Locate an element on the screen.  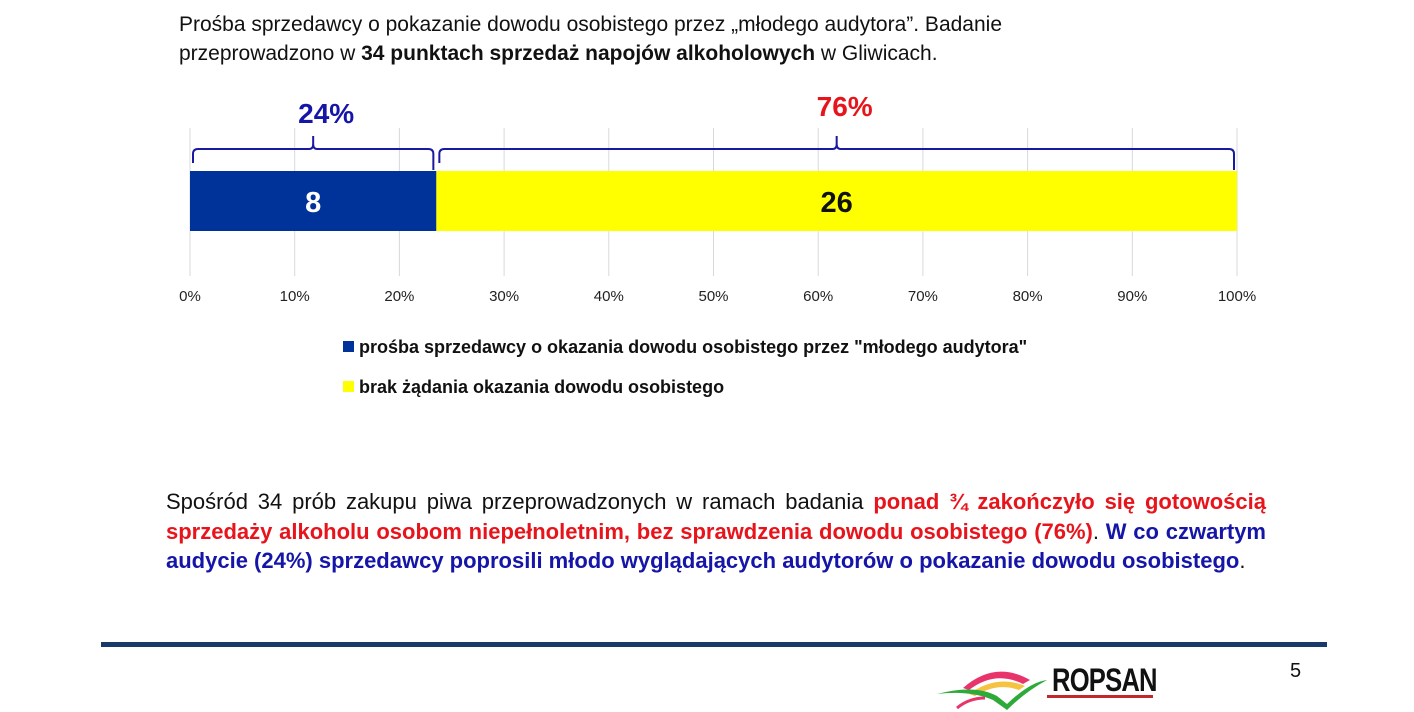
logo-underline is located at coordinates (1100, 696).